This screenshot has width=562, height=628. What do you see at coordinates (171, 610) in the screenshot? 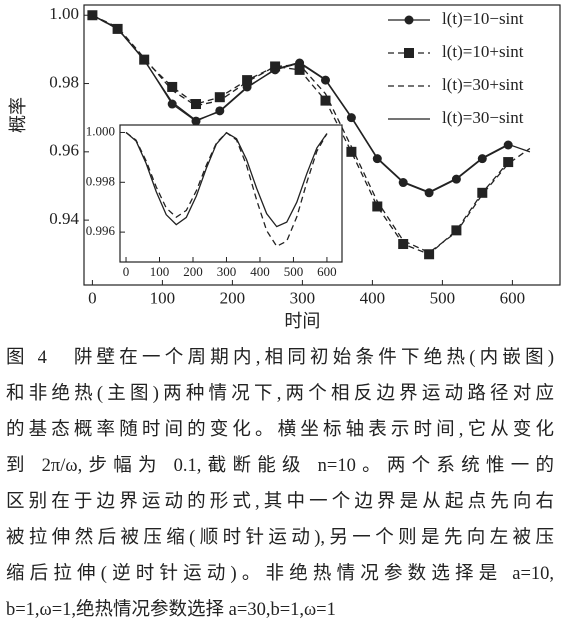
I see `caption-line: b=1,ω=1,绝热情况参数选择 a=30,b=1,ω=1` at bounding box center [171, 610].